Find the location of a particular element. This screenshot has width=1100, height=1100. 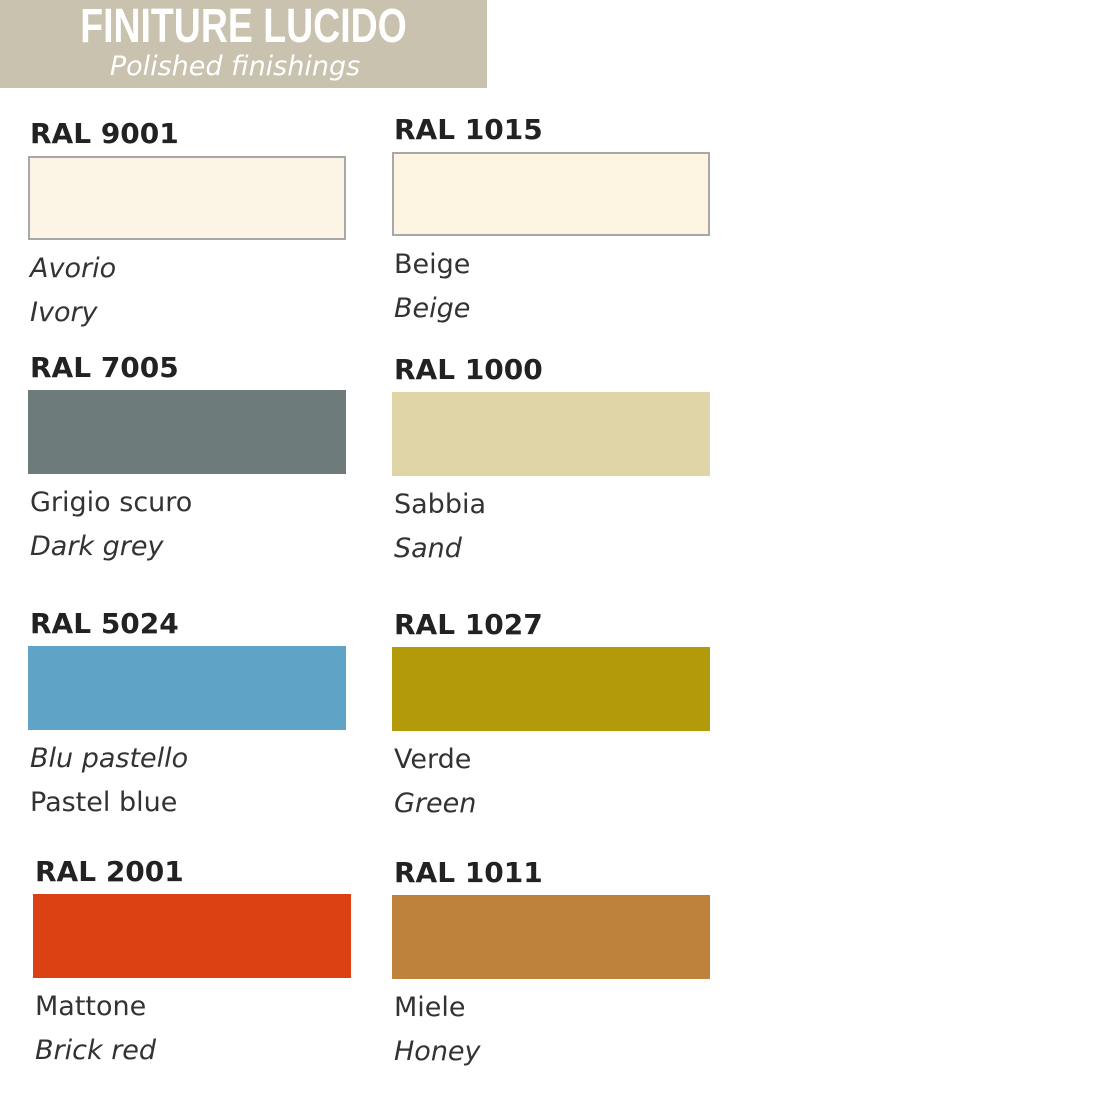

swatch-card: RAL 1000 Sabbia Sand is located at coordinates (552, 459).